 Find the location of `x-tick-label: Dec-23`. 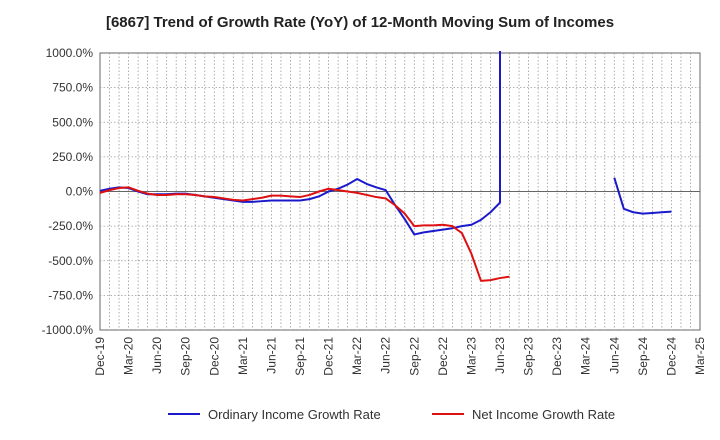

x-tick-label: Dec-23 is located at coordinates (557, 356).